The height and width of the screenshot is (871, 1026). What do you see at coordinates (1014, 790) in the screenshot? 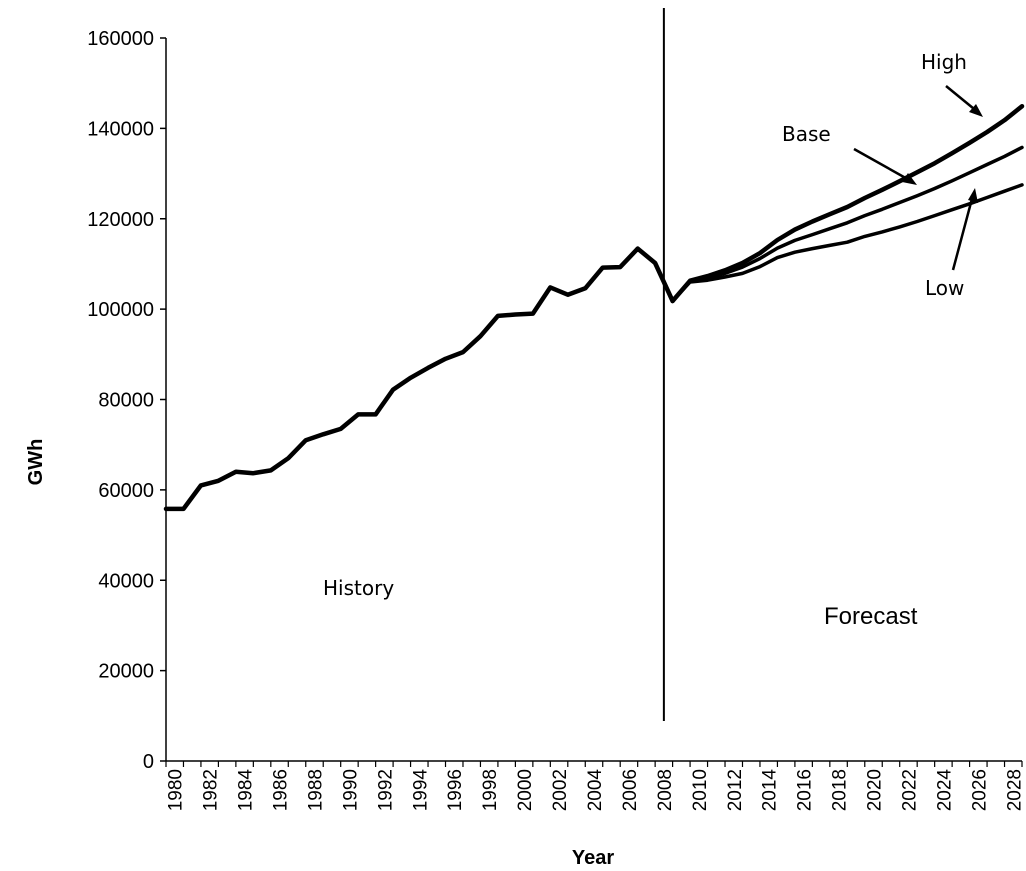
I see `x-tick-label: 2028` at bounding box center [1014, 790].